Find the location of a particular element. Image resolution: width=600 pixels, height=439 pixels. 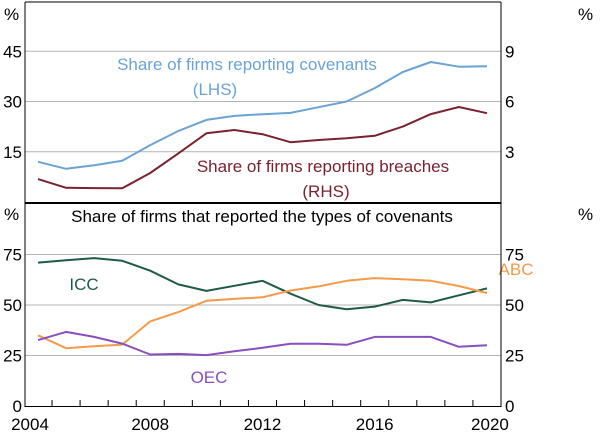

covenants-axis-note: (LHS) is located at coordinates (215, 89).